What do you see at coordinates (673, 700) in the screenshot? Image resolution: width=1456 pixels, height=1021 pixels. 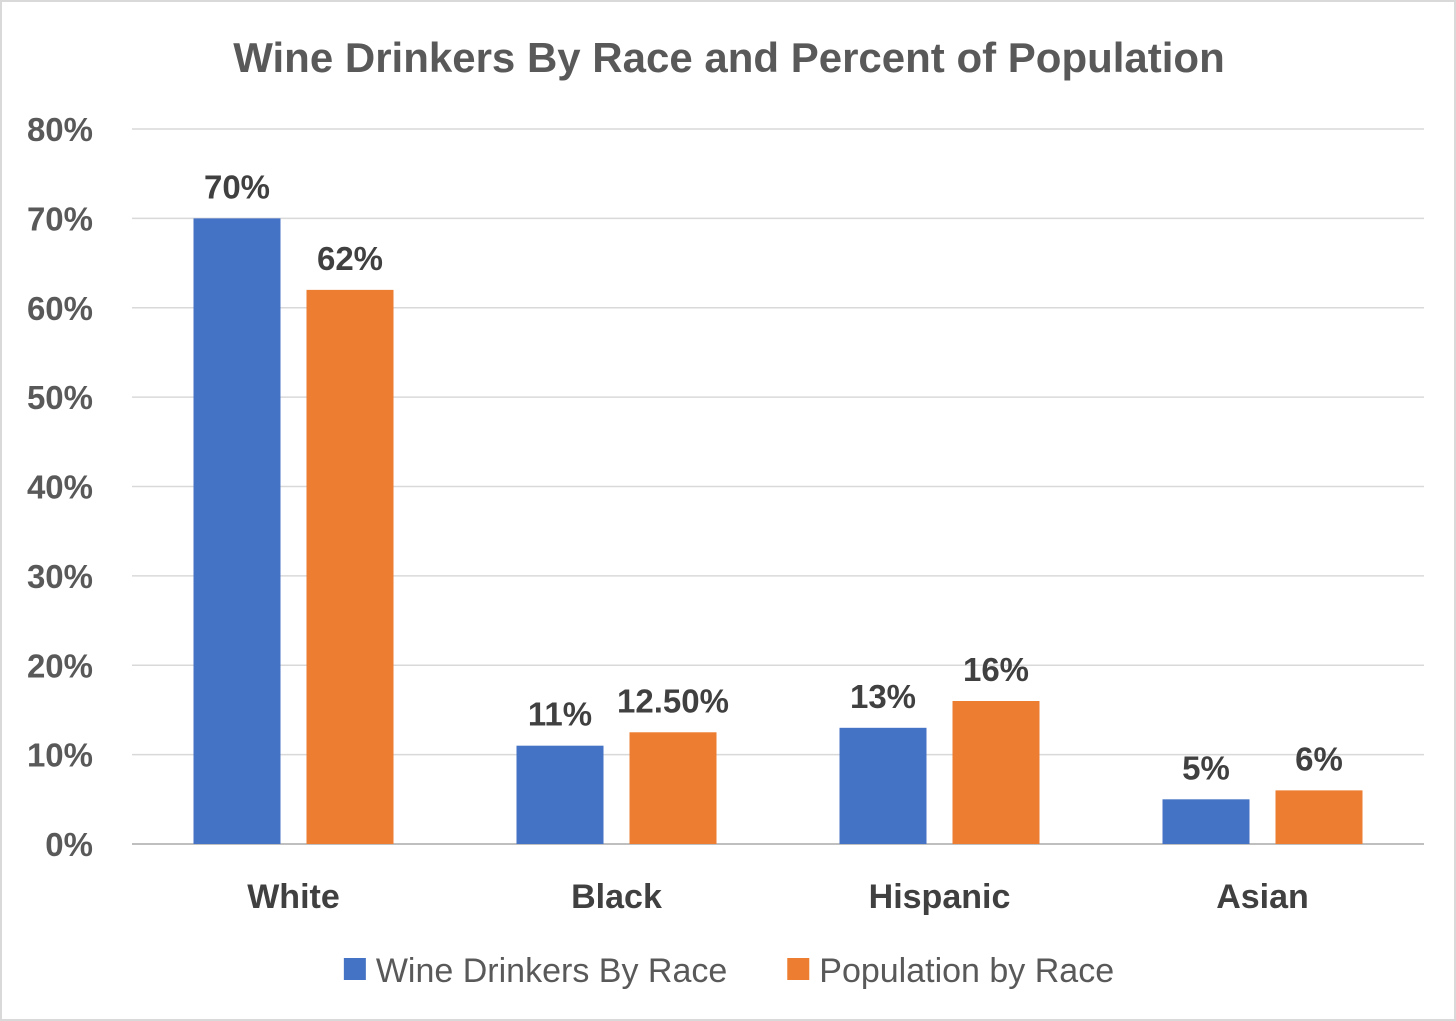 I see `data-label: 12.50%` at bounding box center [673, 700].